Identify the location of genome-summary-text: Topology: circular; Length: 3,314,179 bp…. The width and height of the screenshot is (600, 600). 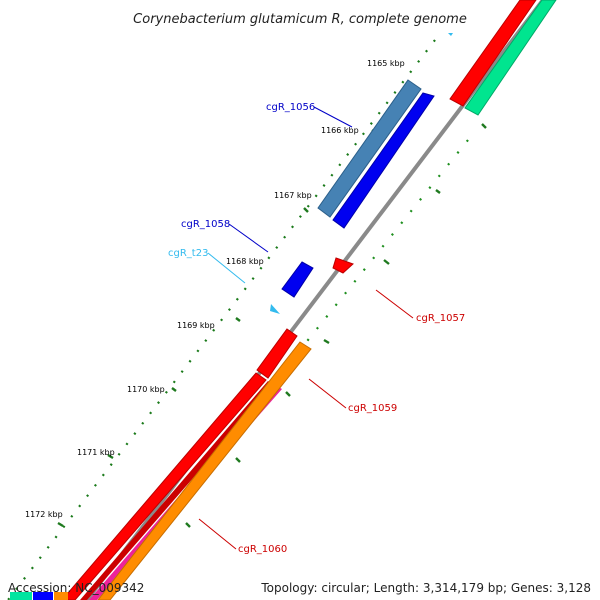
(426, 588).